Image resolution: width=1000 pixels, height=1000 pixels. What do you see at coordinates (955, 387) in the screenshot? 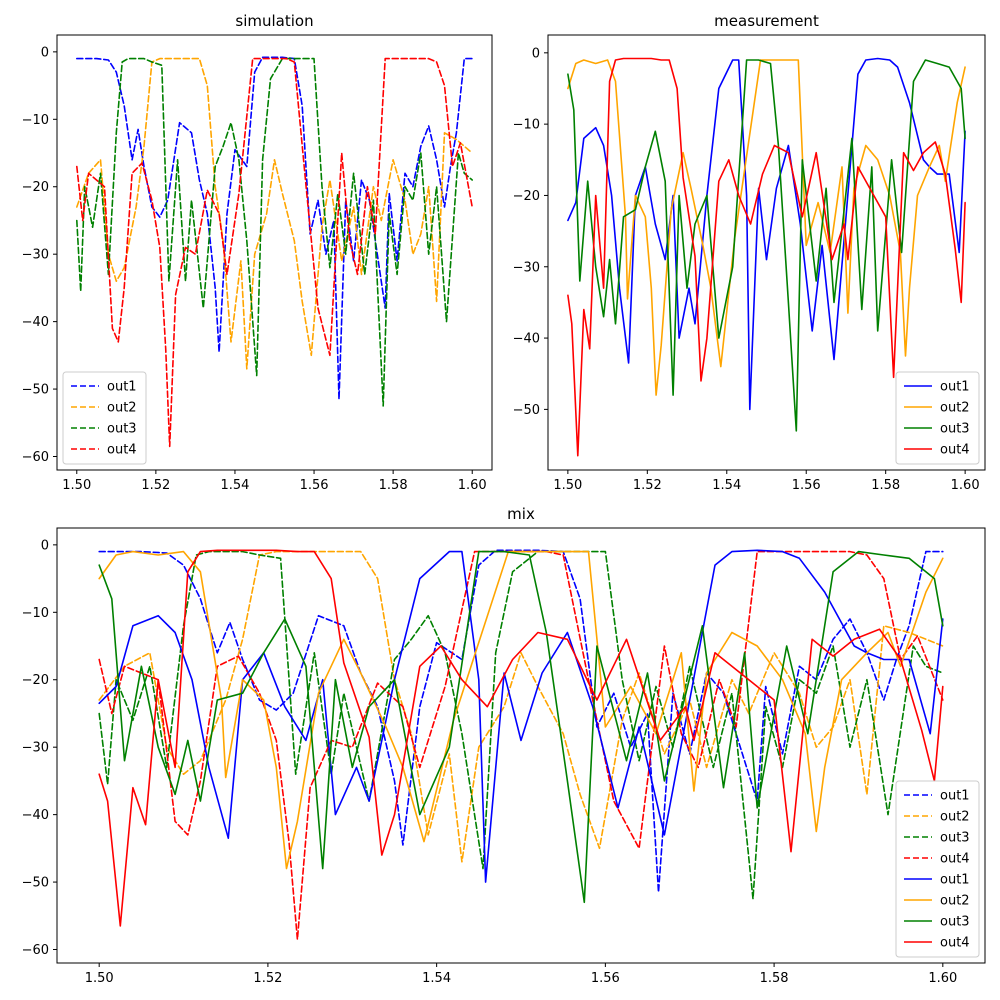
I see `measurement-legend-label-out1: out1` at bounding box center [955, 387].